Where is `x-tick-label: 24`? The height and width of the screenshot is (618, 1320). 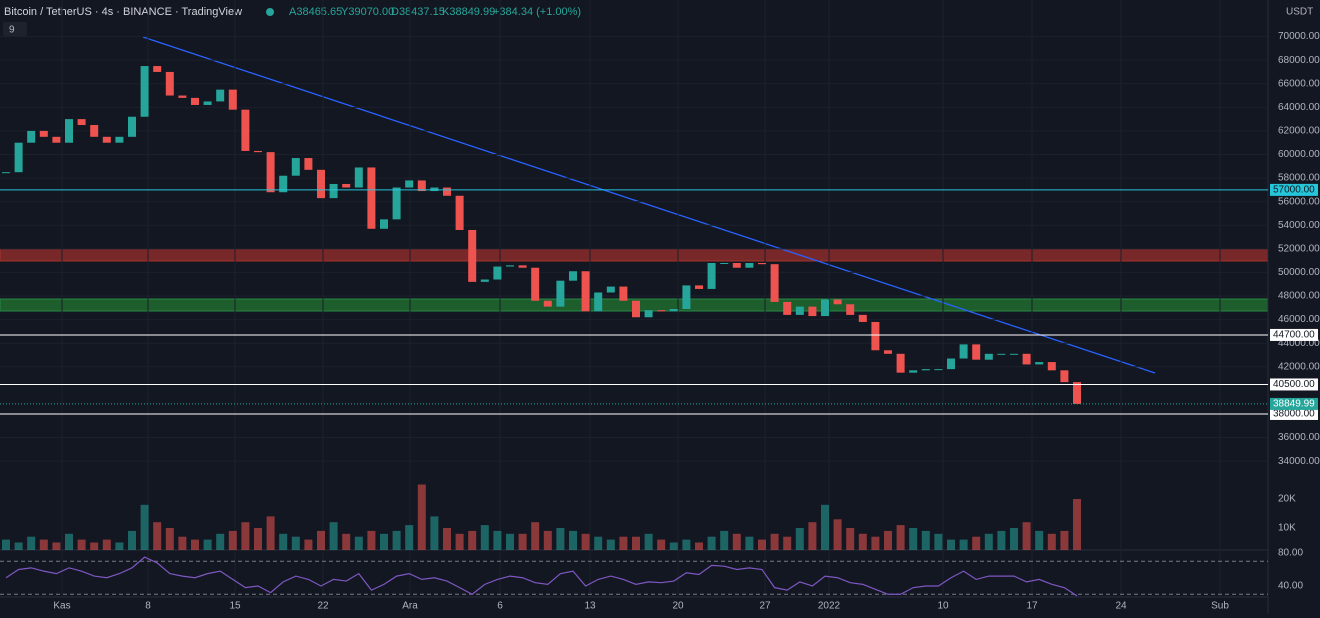 x-tick-label: 24 is located at coordinates (1121, 606).